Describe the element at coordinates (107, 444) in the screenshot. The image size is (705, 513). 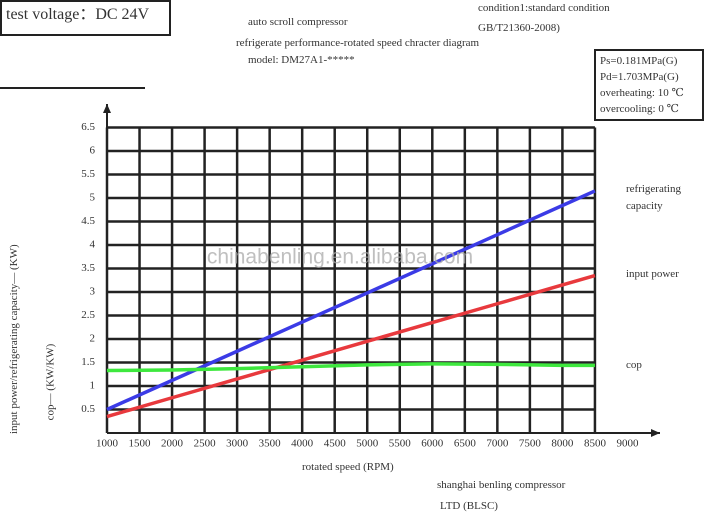
I see `x-tick-label: 1000` at that location.